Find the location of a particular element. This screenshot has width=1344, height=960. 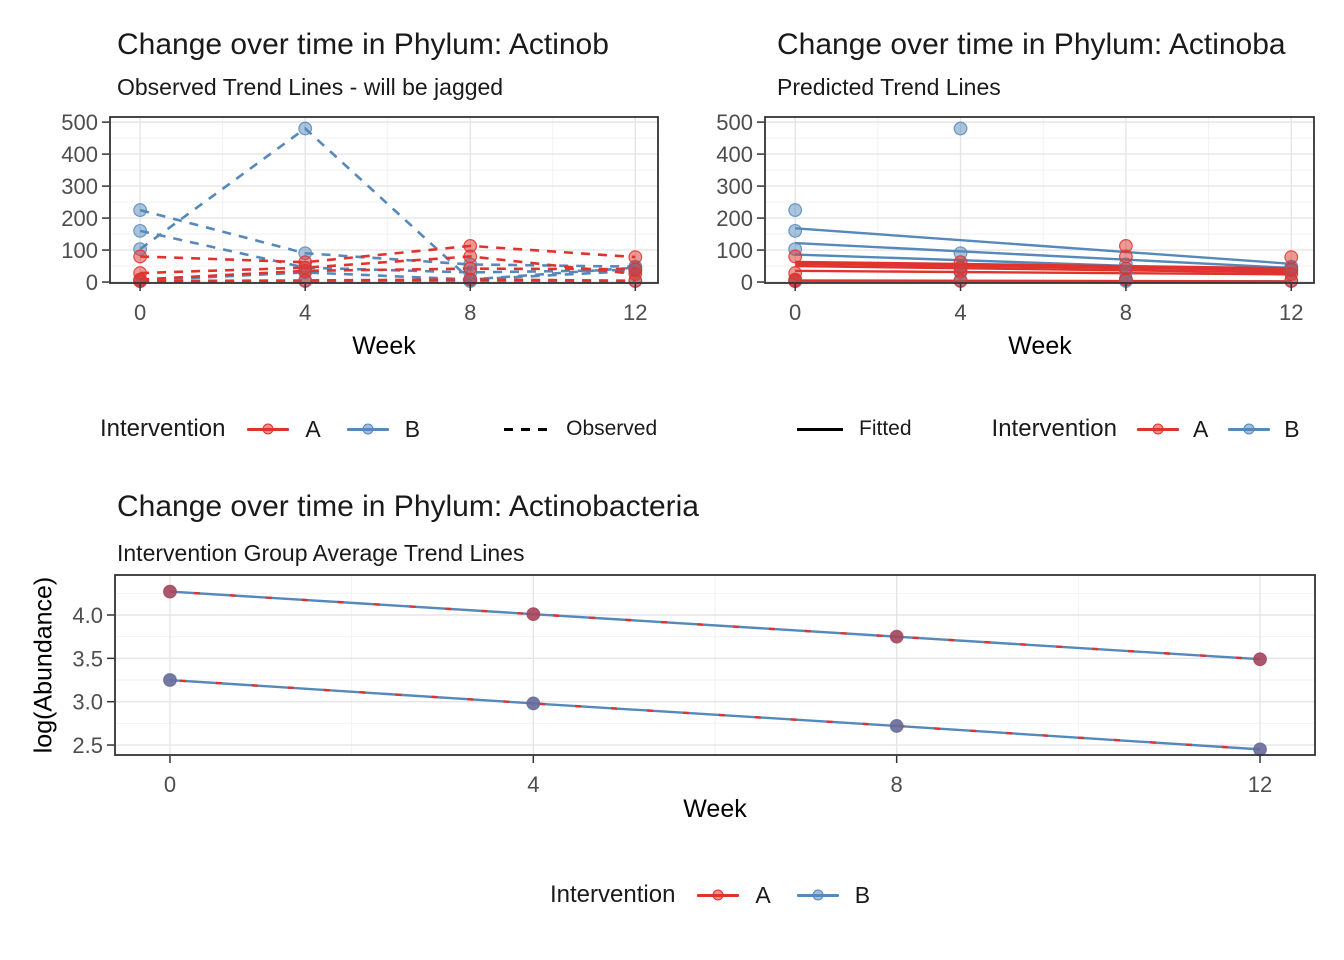

avg-observed-line-b is located at coordinates (715, 714).